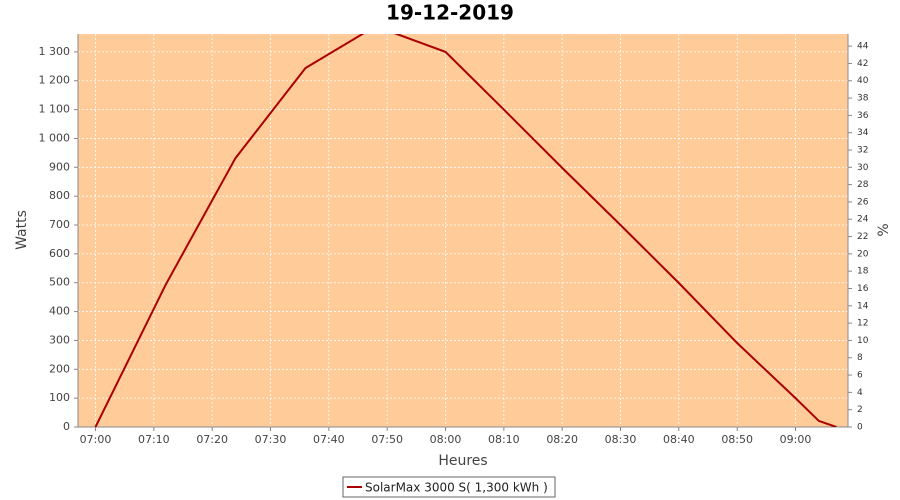 The image size is (900, 500). I want to click on y2-tick-label: 24, so click(863, 220).